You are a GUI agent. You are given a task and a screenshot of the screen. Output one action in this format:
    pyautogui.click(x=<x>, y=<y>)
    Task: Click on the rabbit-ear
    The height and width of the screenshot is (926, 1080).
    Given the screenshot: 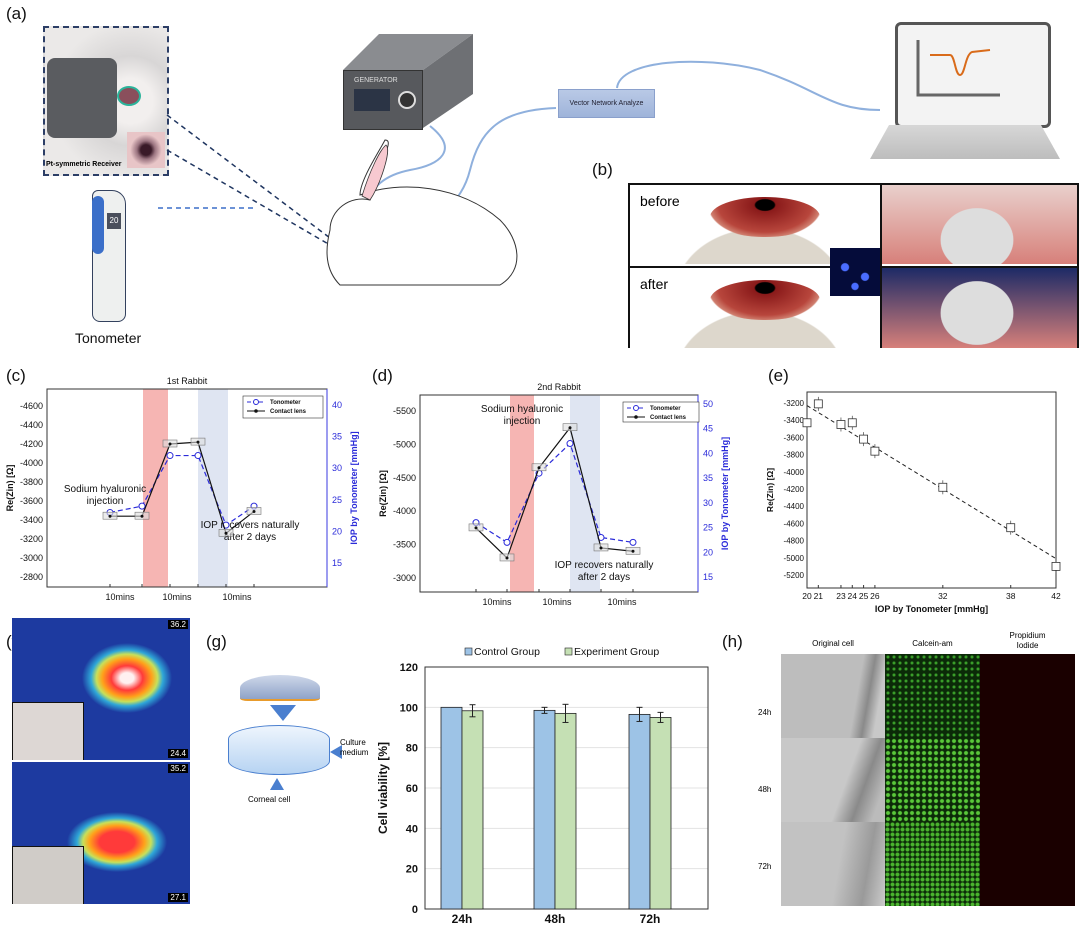 What is the action you would take?
    pyautogui.click(x=374, y=172)
    